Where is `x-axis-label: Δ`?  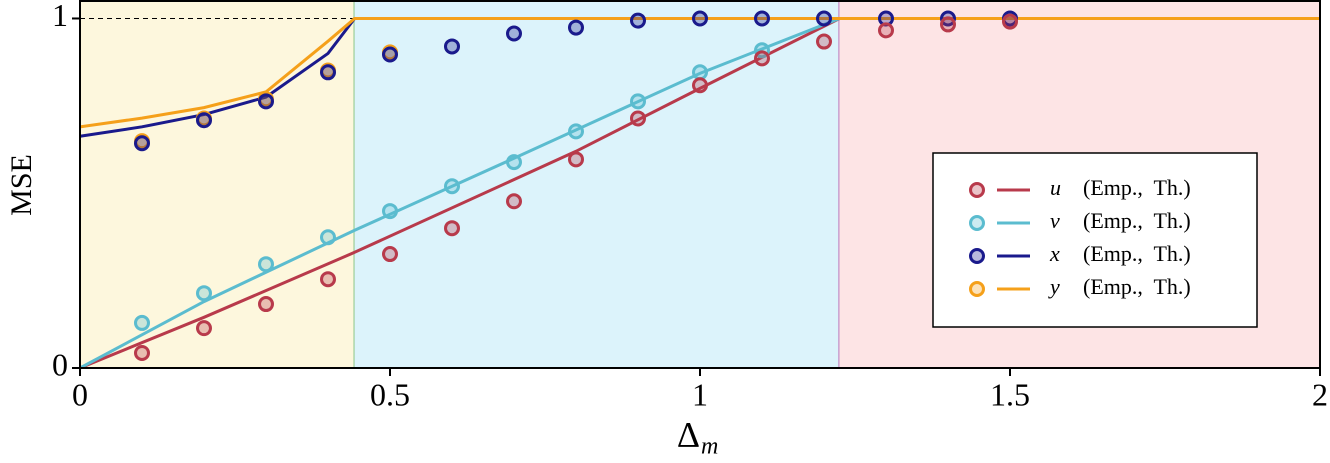 x-axis-label: Δ is located at coordinates (688, 434).